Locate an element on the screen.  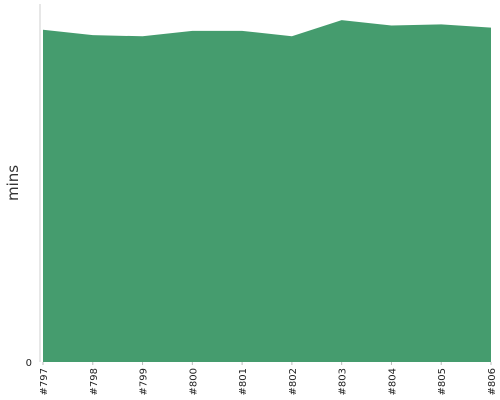
x-tick-label: #801 is located at coordinates (243, 381).